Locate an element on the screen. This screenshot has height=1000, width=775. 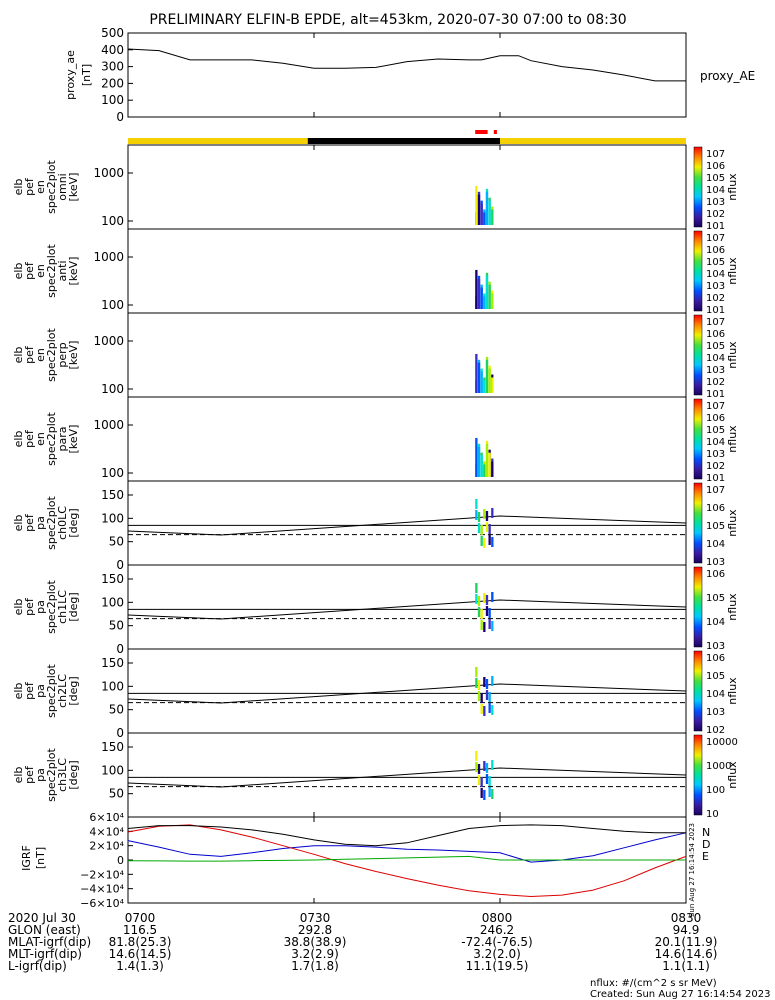
colorbar is located at coordinates (698, 691).